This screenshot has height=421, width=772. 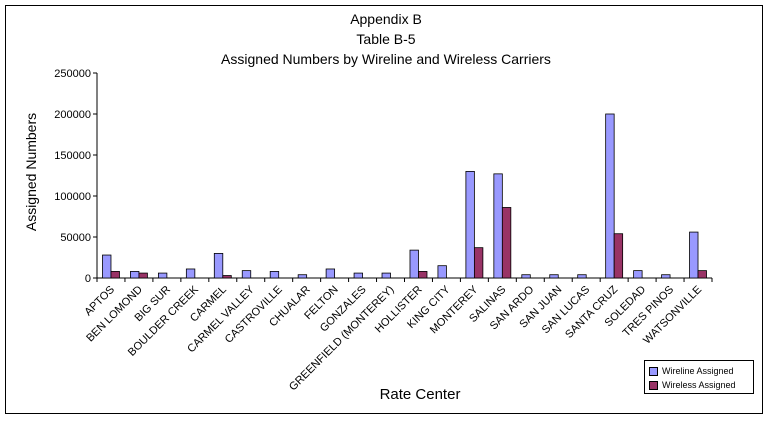 I want to click on y-tick-label: 100000, so click(x=72, y=197).